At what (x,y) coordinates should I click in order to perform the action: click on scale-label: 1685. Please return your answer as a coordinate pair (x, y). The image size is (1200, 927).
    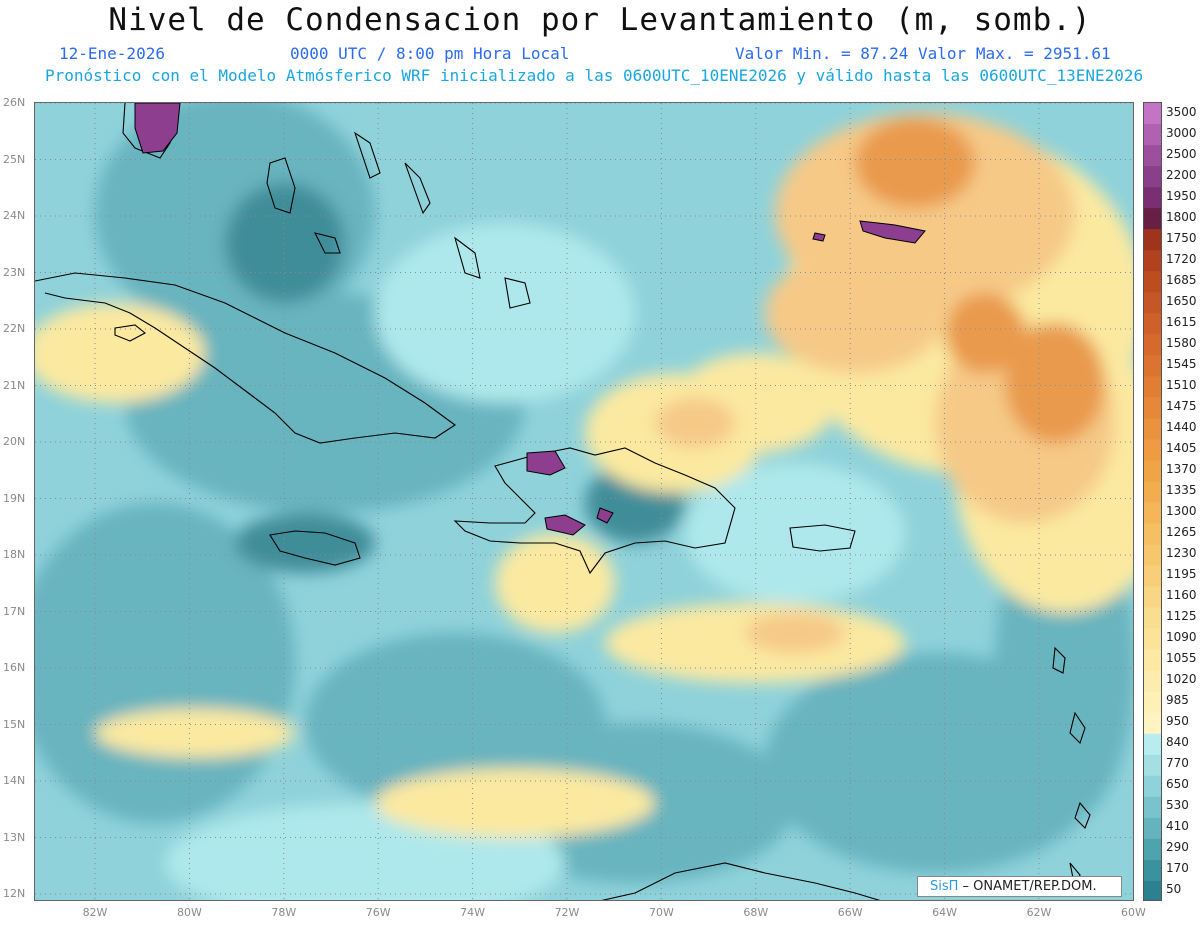
    Looking at the image, I should click on (1181, 279).